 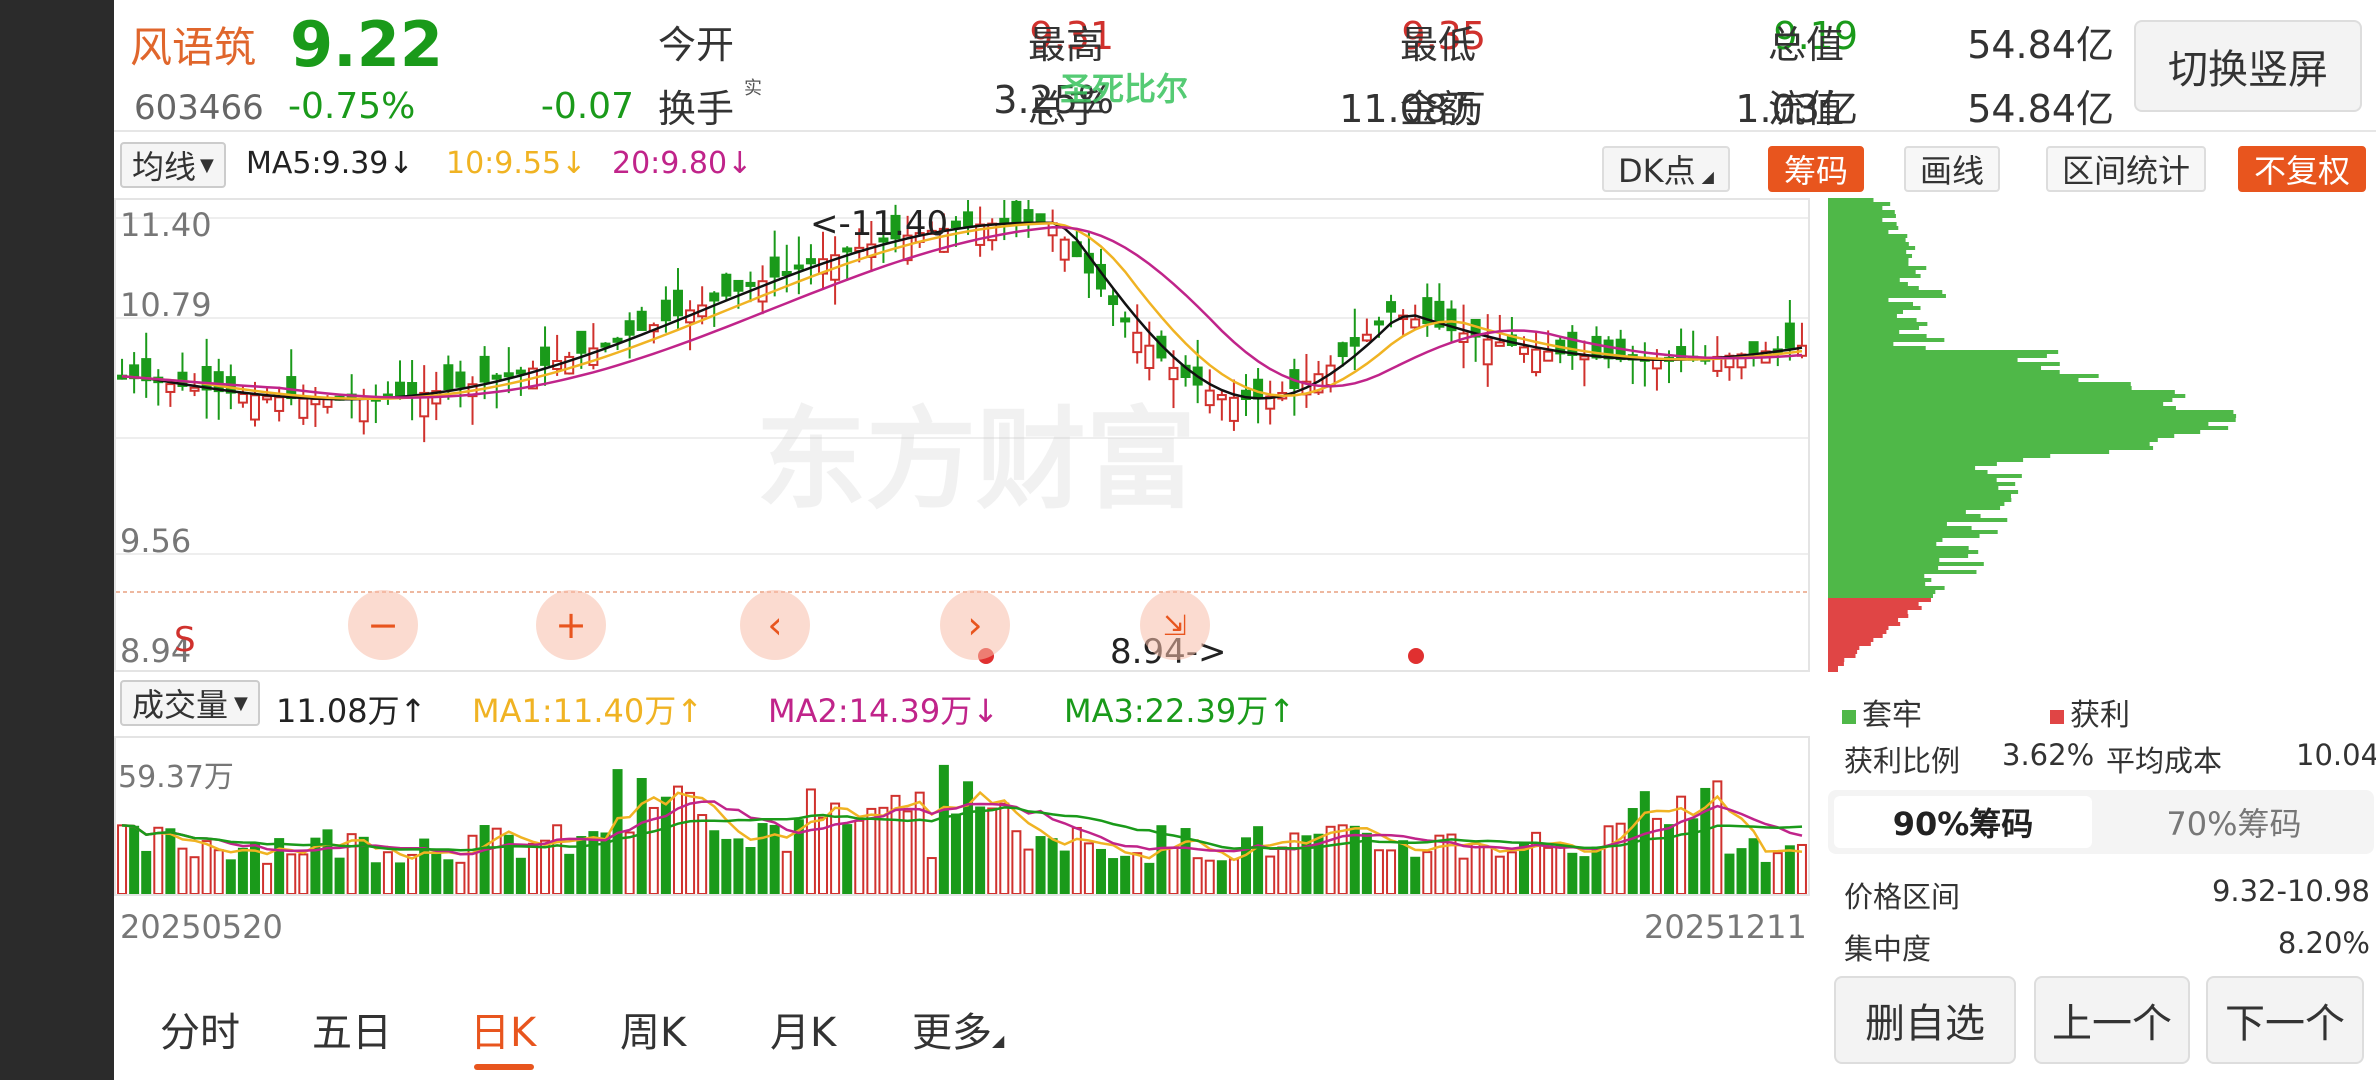 What do you see at coordinates (1888, 949) in the screenshot?
I see `concentration-label: 集中度` at bounding box center [1888, 949].